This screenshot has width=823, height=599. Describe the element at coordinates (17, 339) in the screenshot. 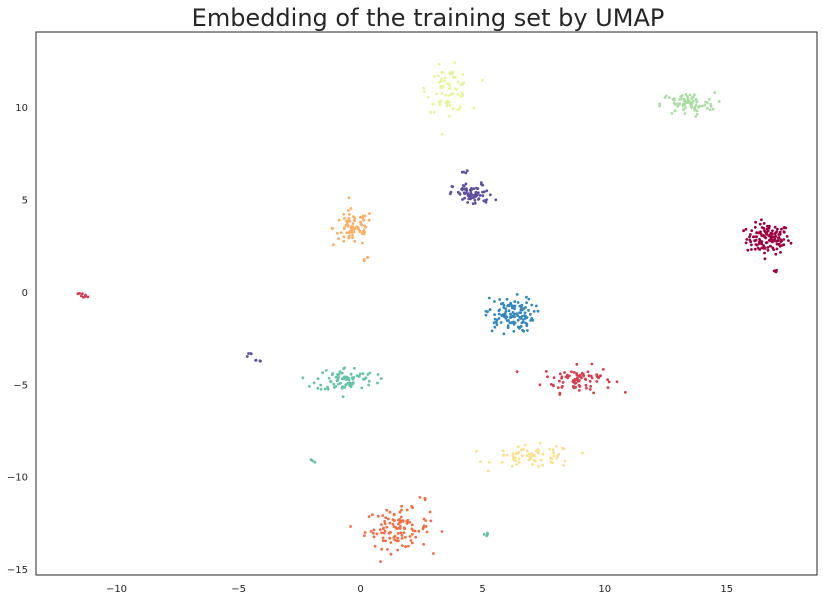

I see `y-axis-ticks: −15 −10 −5 0 5 10` at that location.